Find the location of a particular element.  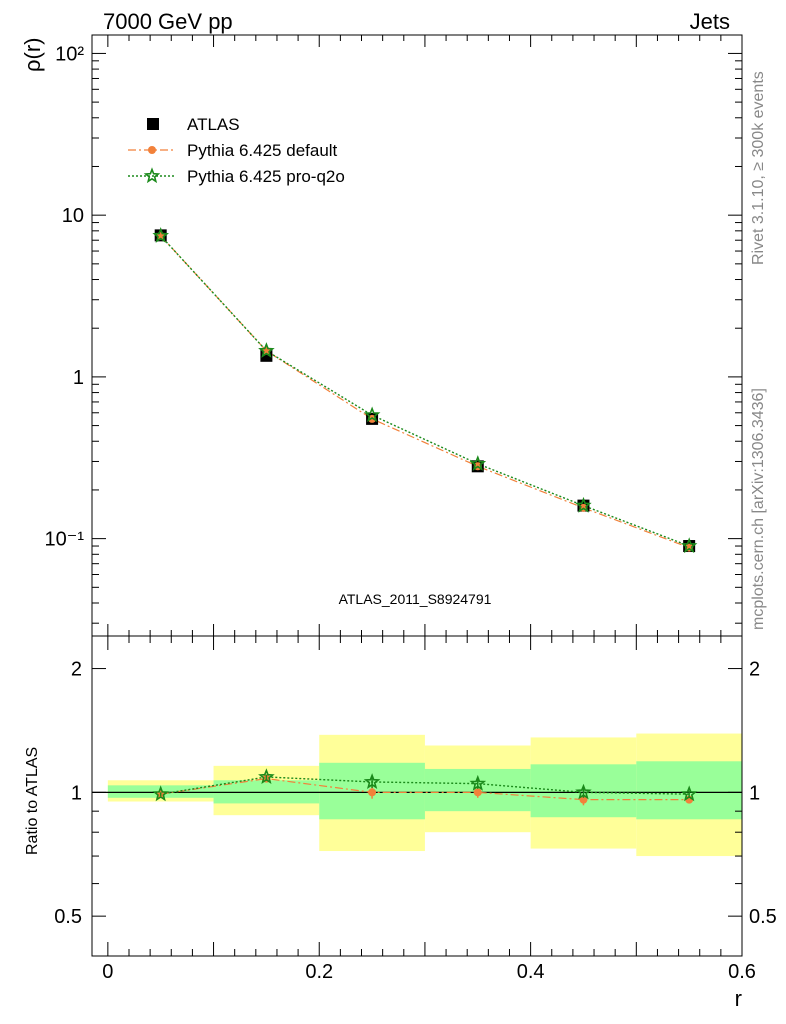

ratio-y-tick-label-left: 0.5 is located at coordinates (68, 917).